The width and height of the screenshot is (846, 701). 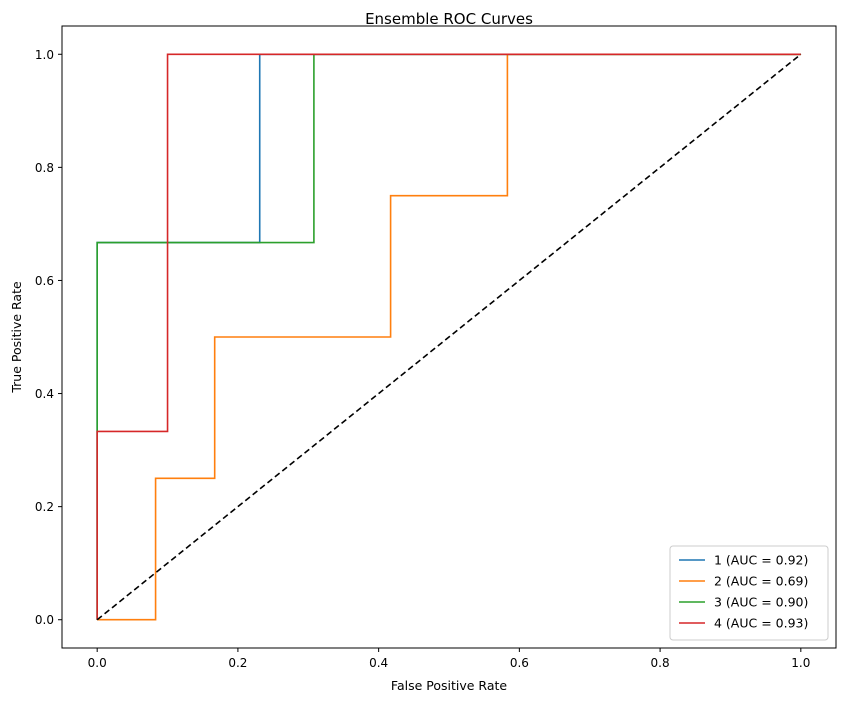 I want to click on y-tick-label: 0.4, so click(x=44, y=394).